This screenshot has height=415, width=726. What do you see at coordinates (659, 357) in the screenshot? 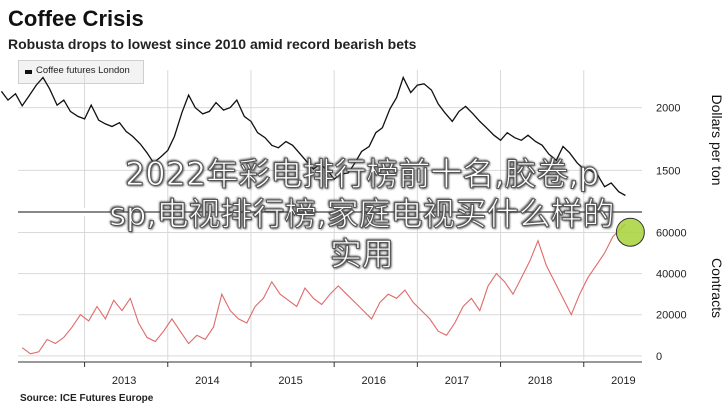
I see `bottom-y-tick-label: 0` at bounding box center [659, 357].